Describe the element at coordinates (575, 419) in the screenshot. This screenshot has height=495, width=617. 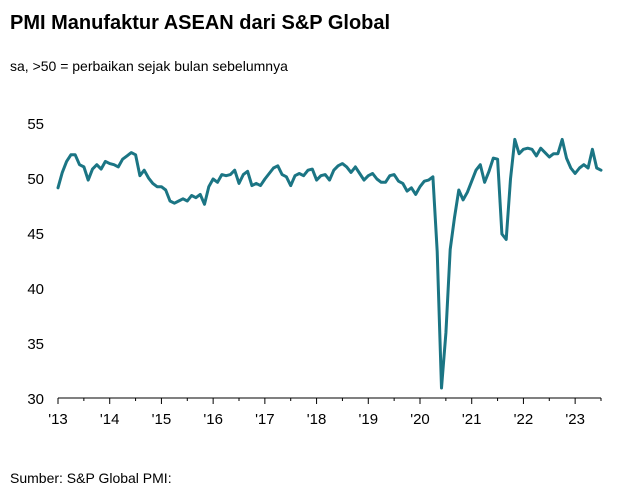
I see `x-tick-label: '23` at that location.